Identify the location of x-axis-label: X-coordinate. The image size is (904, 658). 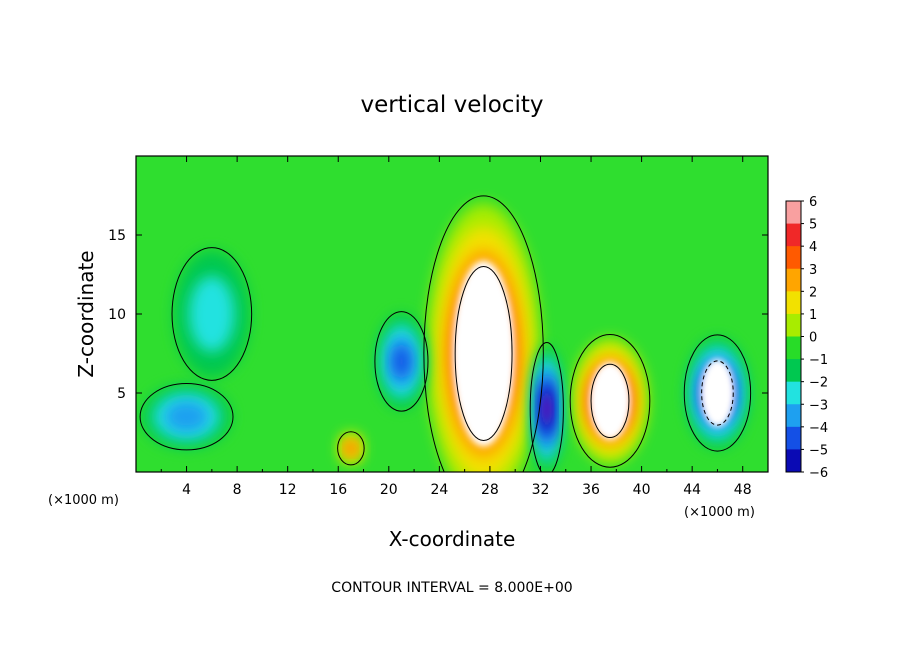
(452, 539).